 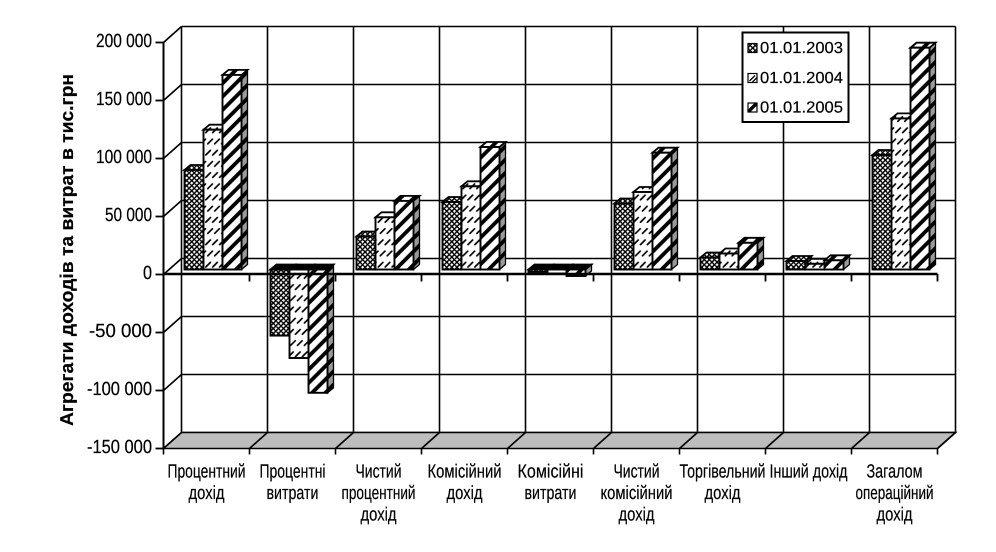 What do you see at coordinates (124, 99) in the screenshot?
I see `svg-text: 150 000` at bounding box center [124, 99].